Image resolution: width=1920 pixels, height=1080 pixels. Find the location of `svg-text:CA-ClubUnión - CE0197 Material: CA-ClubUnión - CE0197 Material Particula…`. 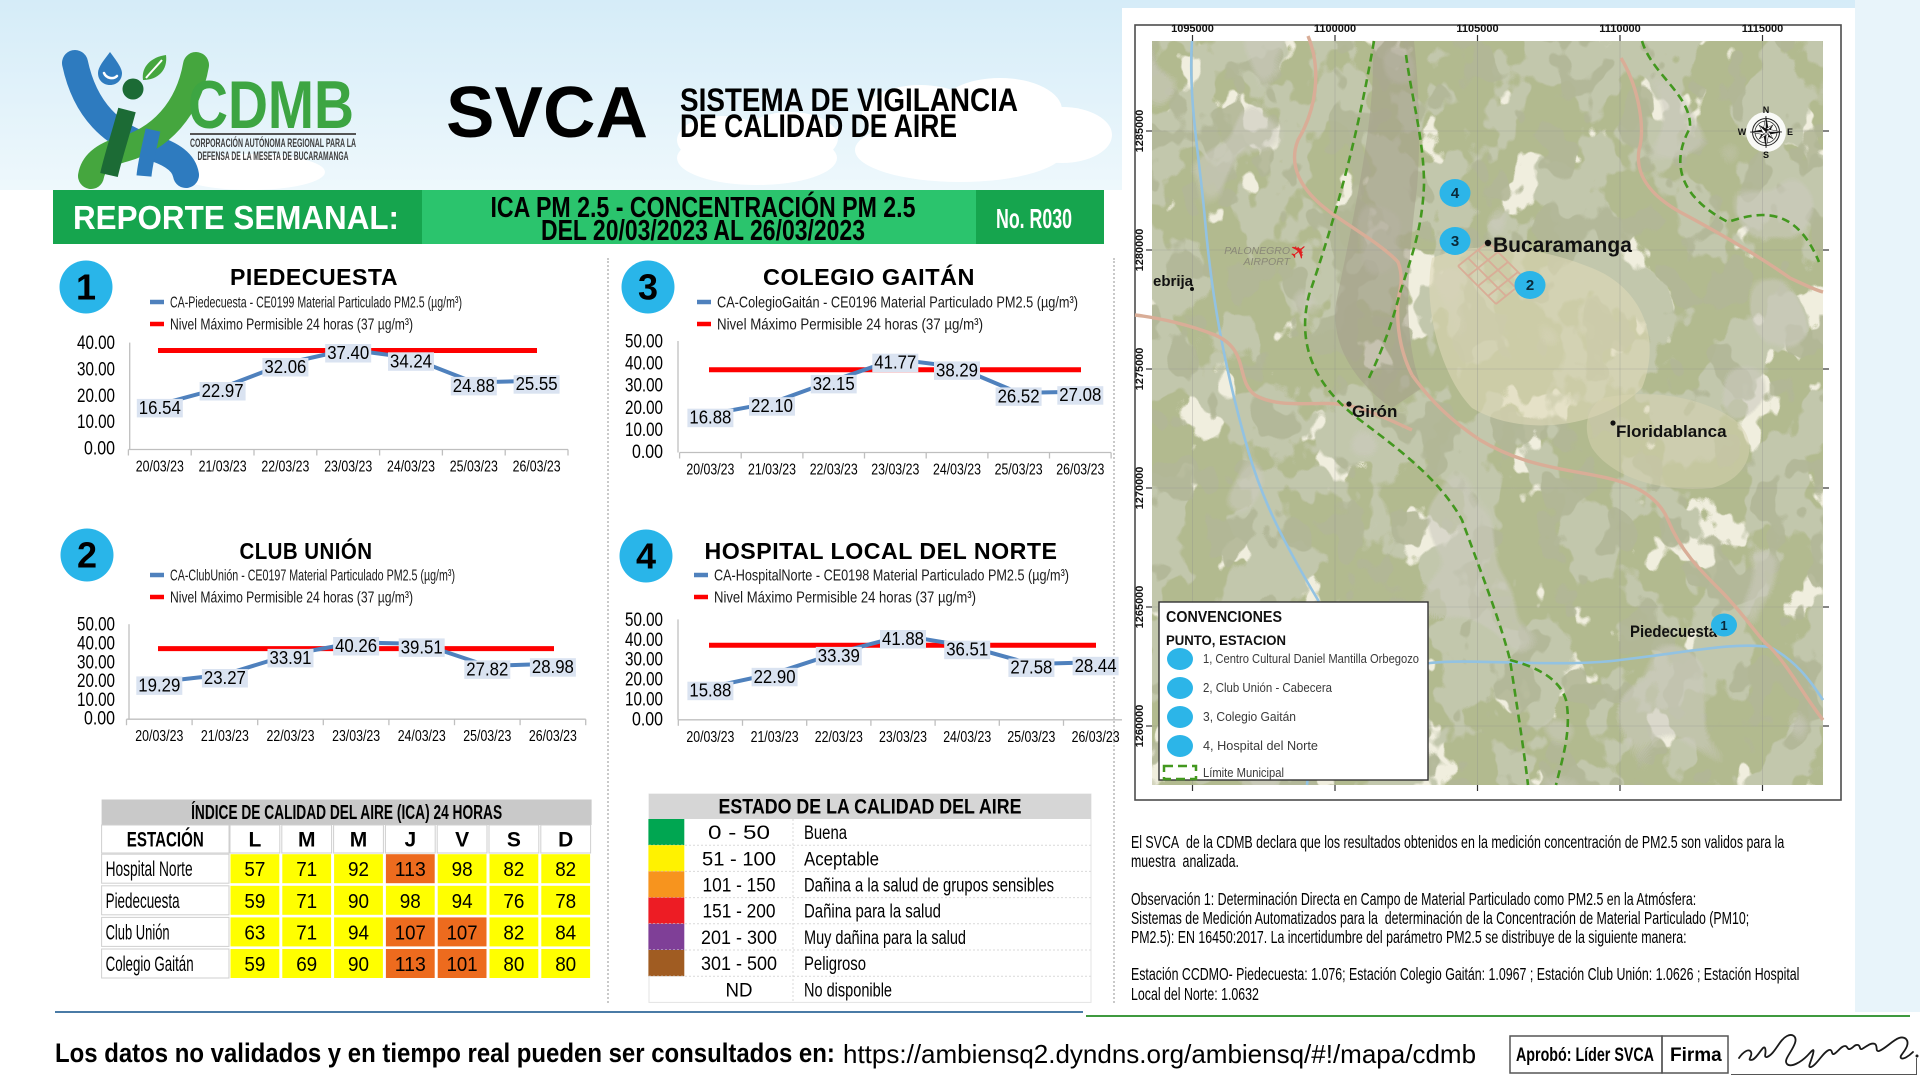

svg-text:CA-ClubUnión - CE0197 Material: CA-ClubUnión - CE0197 Material Particula… is located at coordinates (312, 576).